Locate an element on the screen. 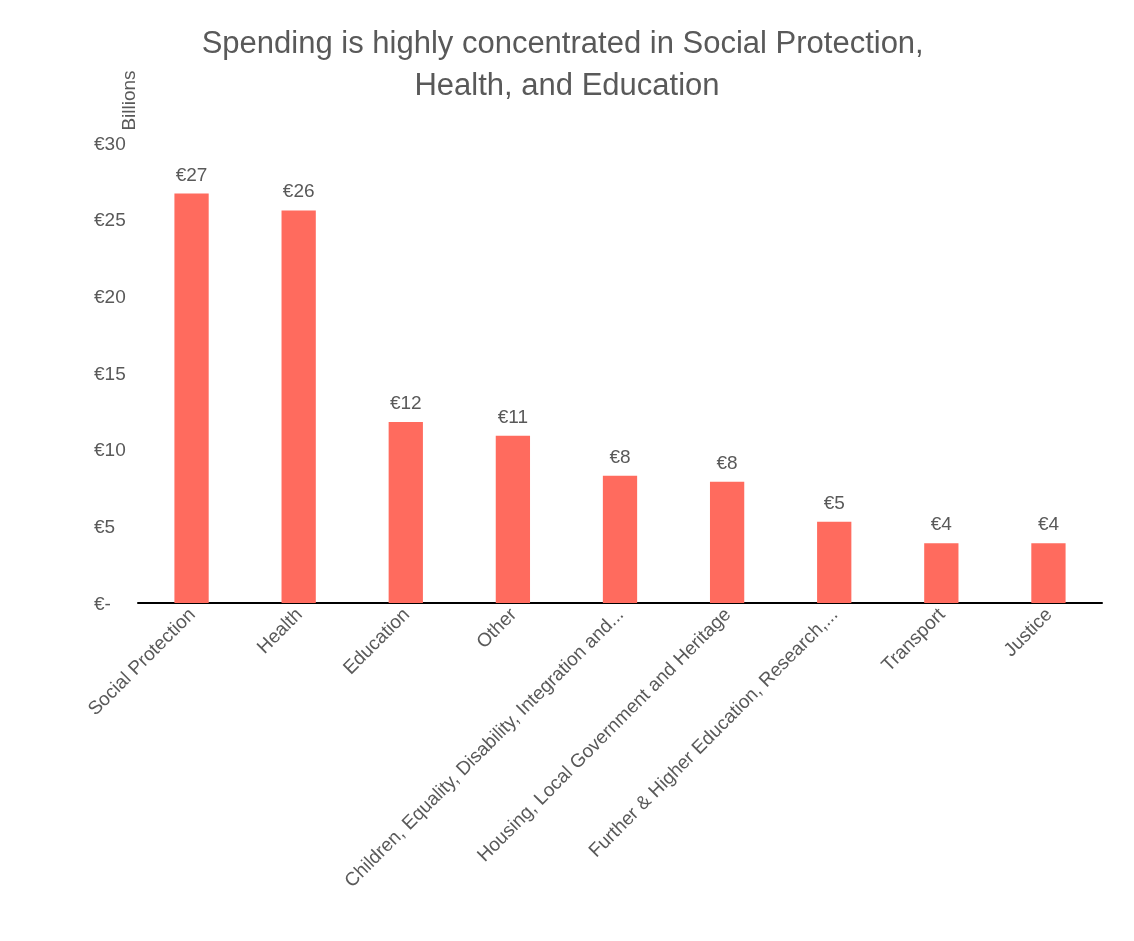 The image size is (1134, 941). y-axis-title: Billions is located at coordinates (128, 100).